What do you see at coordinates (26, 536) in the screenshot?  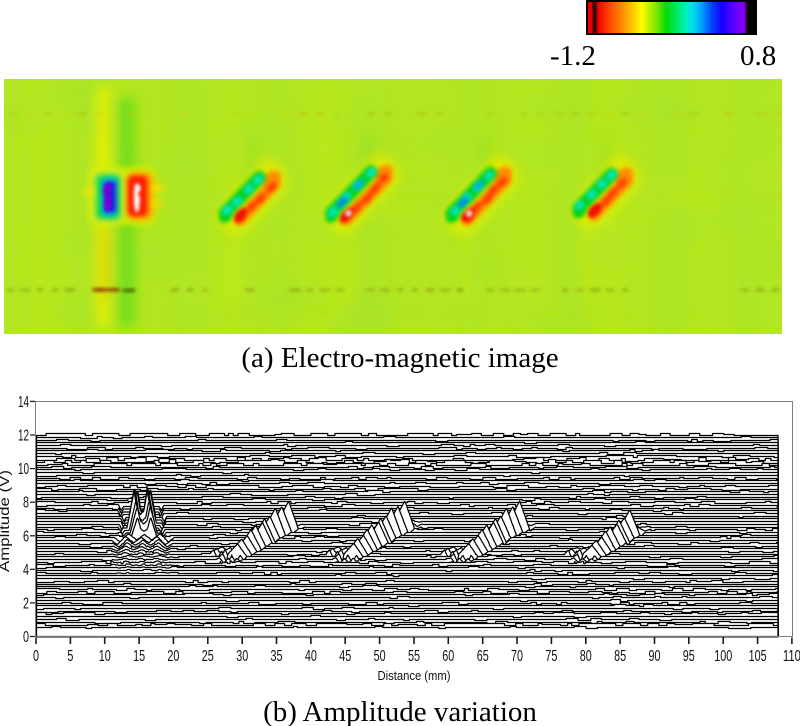 I see `svg-text: 6` at bounding box center [26, 536].